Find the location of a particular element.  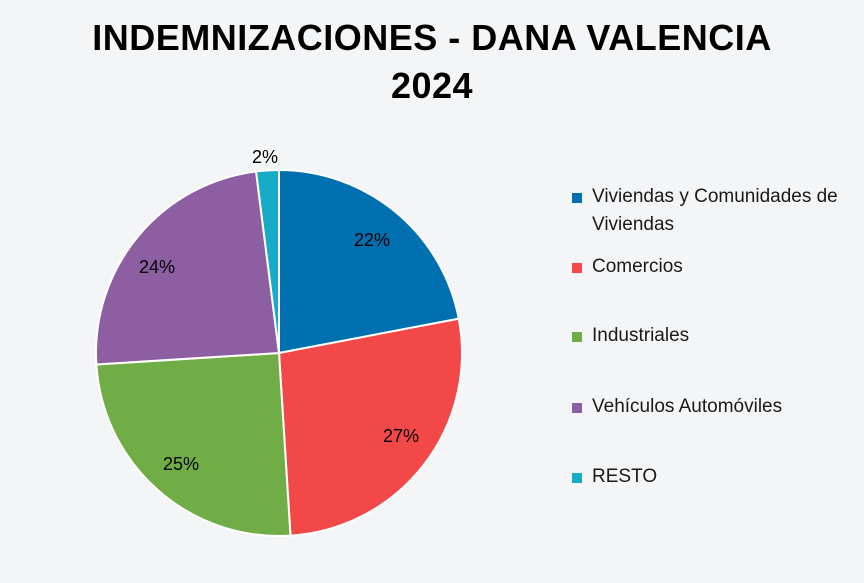

legend-label-resto: RESTO is located at coordinates (625, 476).